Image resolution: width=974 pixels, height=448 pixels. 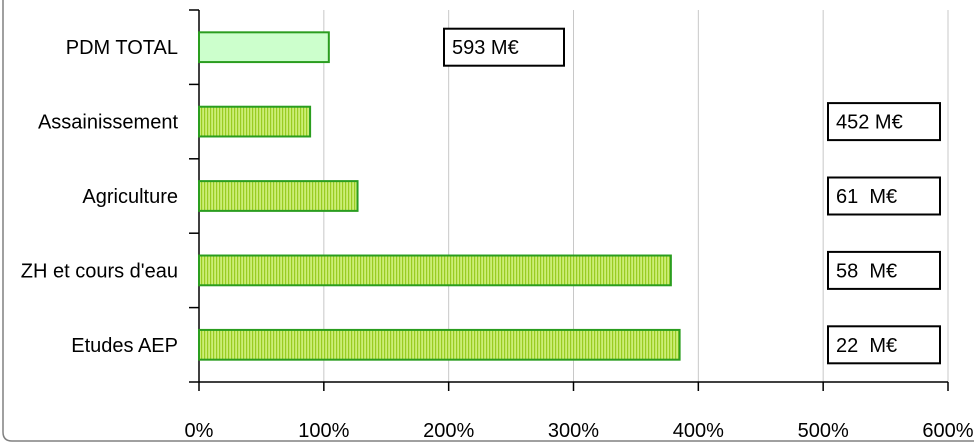 What do you see at coordinates (866, 271) in the screenshot?
I see `annotation-label-3: 58 M€` at bounding box center [866, 271].